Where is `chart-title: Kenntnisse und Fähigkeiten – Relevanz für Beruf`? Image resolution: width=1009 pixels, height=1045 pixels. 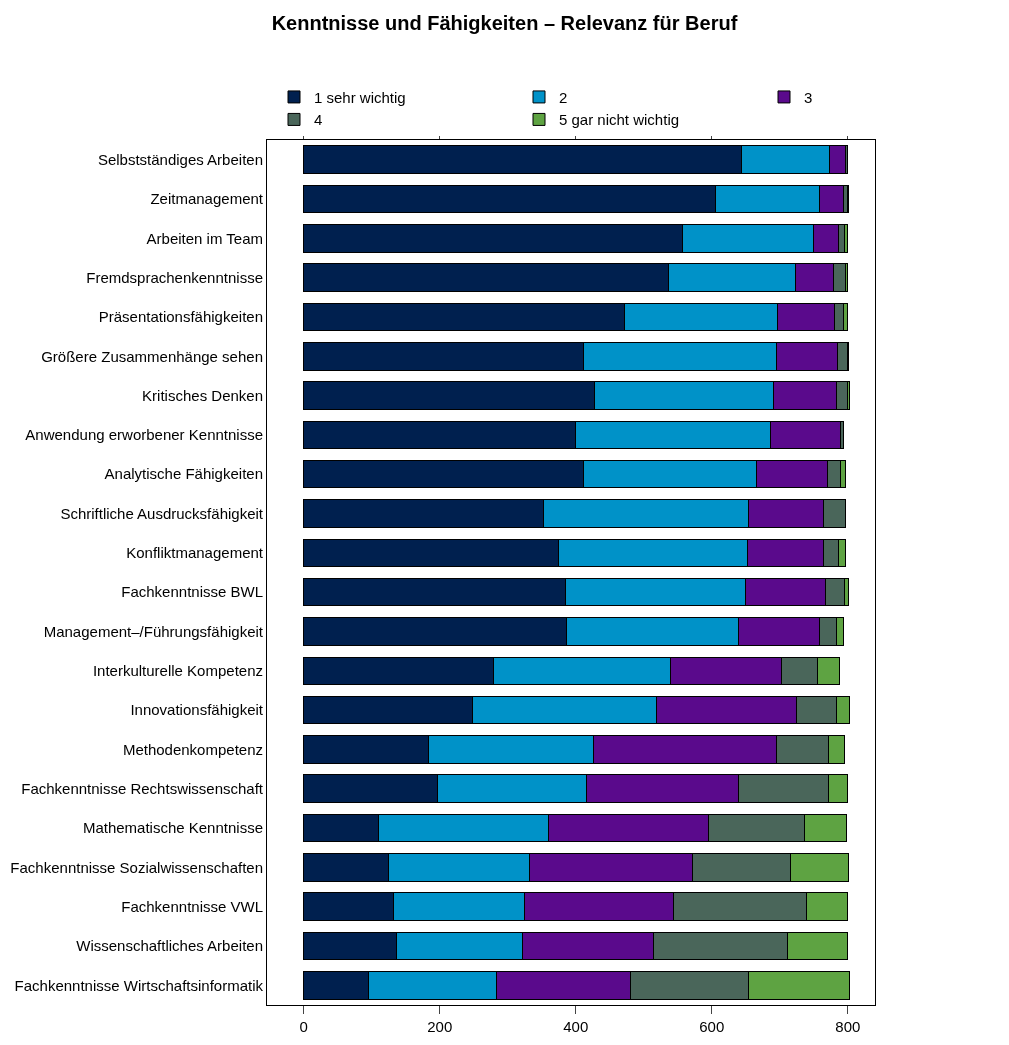
chart-title: Kenntnisse und Fähigkeiten – Relevanz für Beruf is located at coordinates (504, 22).